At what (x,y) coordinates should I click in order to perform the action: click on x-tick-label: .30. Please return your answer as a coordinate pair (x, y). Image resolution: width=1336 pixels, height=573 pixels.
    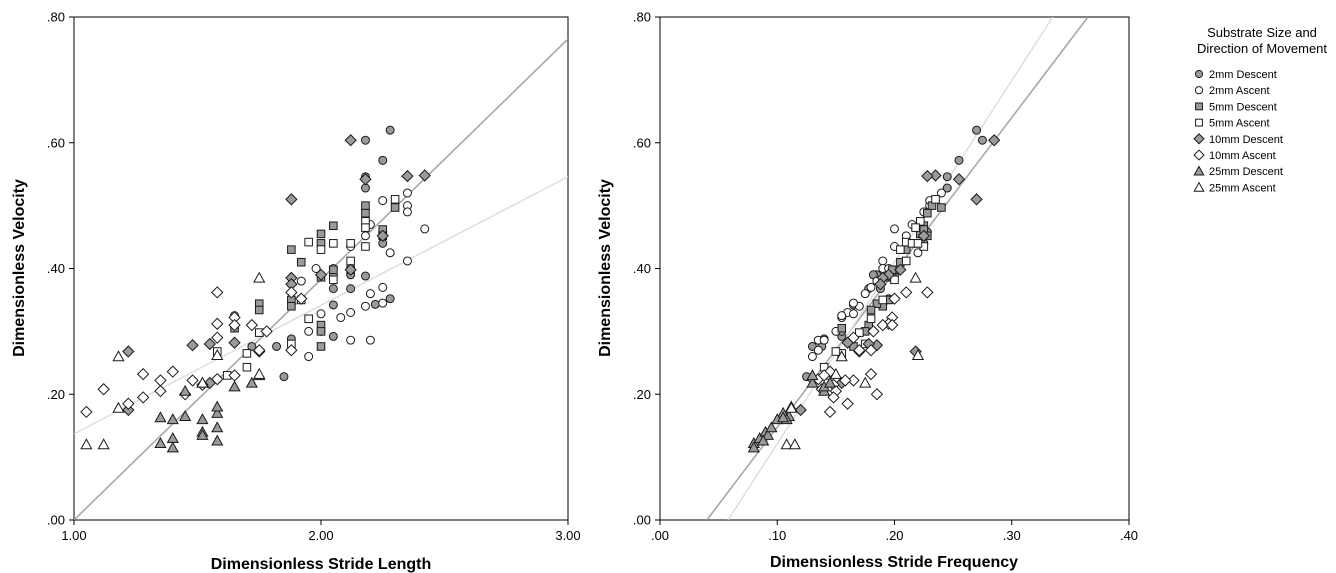
    Looking at the image, I should click on (1012, 535).